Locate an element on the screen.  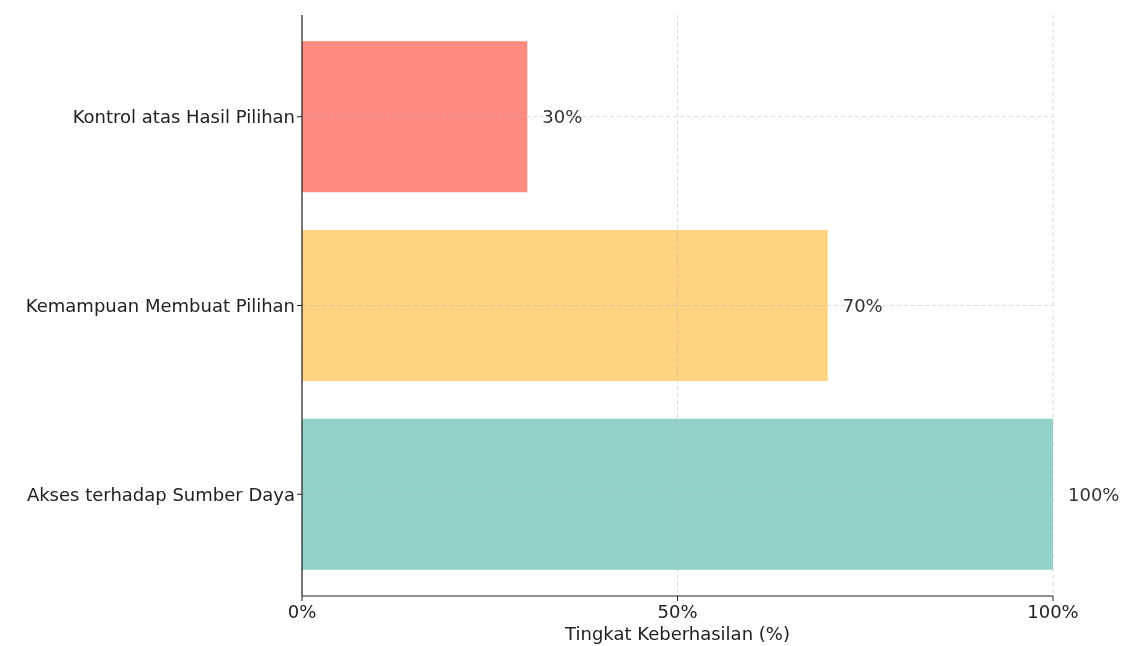
y-tick-label: Akses terhadap Sumber Daya is located at coordinates (160, 494).